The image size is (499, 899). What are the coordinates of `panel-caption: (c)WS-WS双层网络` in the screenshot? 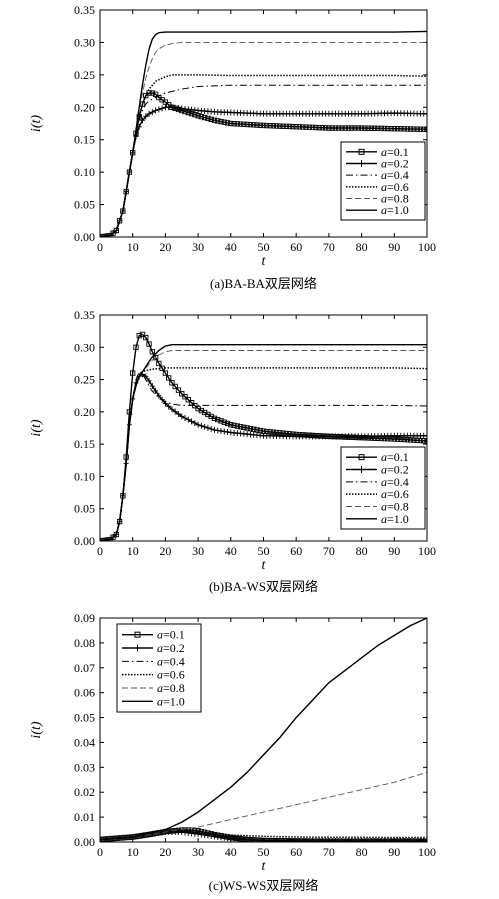 It's located at (264, 885).